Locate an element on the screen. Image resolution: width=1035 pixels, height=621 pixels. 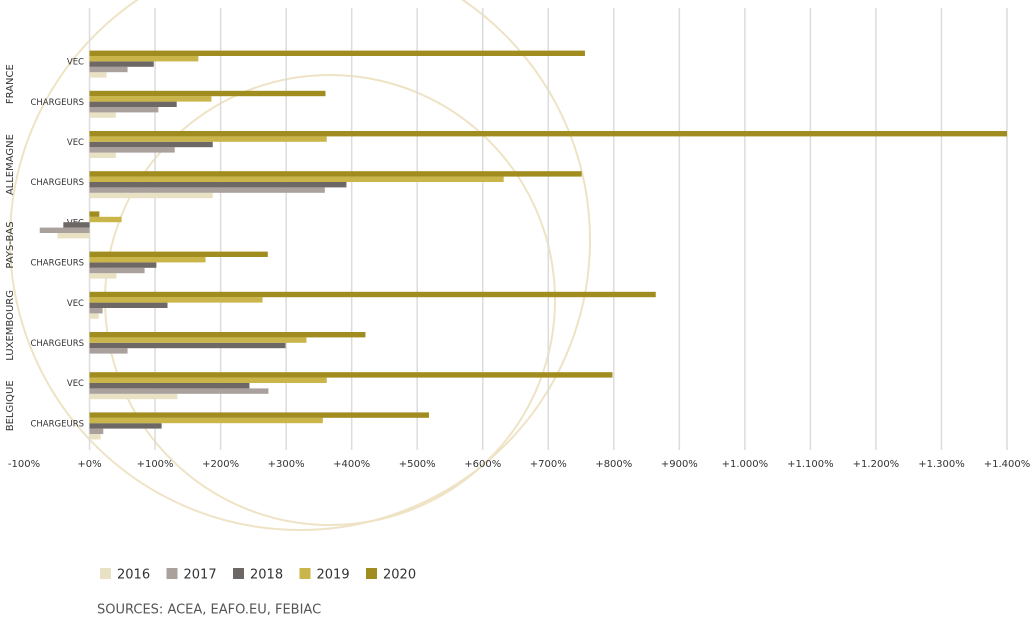
x-tick-label: +900% is located at coordinates (679, 464).